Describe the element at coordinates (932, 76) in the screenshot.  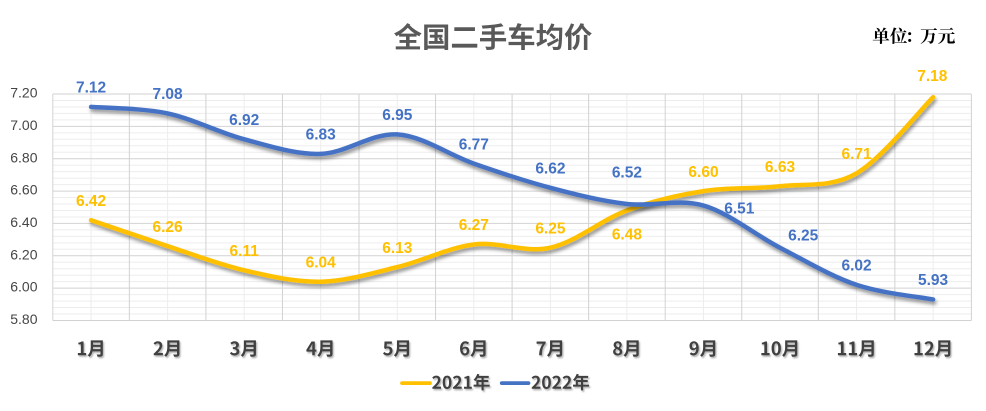
I see `svg-text: 7.18` at that location.